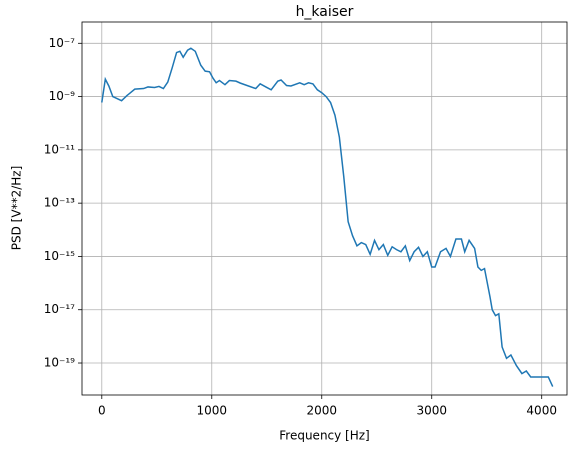  I want to click on y-tick-label: 10⁻¹¹, so click(59, 149).